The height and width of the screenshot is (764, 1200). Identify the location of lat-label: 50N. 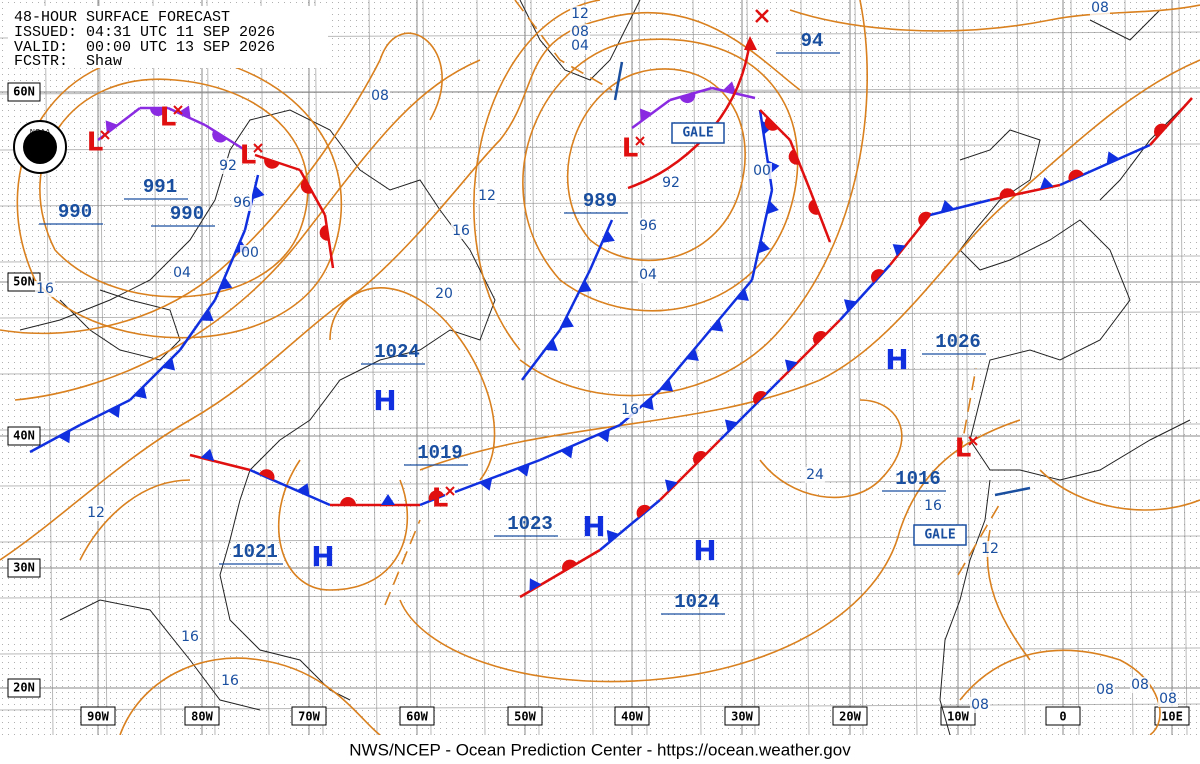
(24, 282).